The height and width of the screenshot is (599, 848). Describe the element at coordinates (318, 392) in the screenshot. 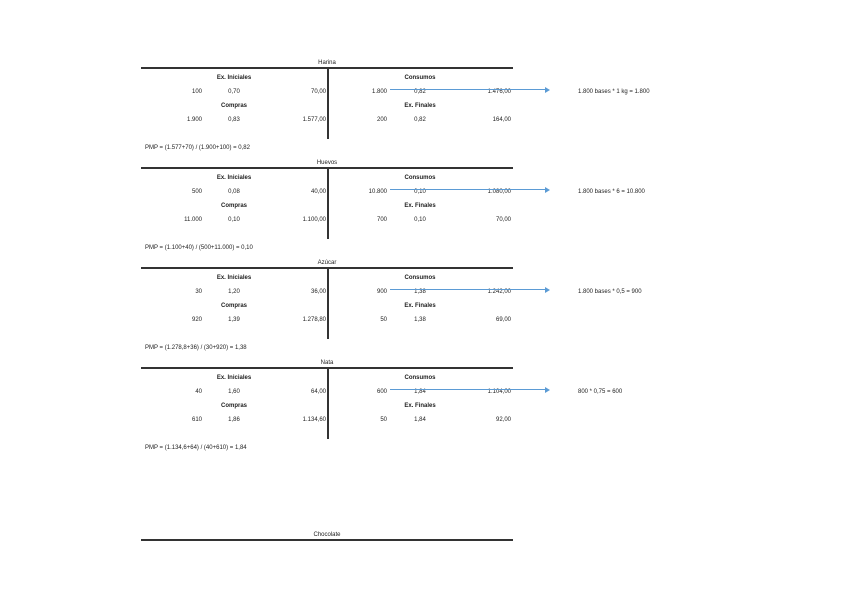

I see `amount: 64,00` at that location.